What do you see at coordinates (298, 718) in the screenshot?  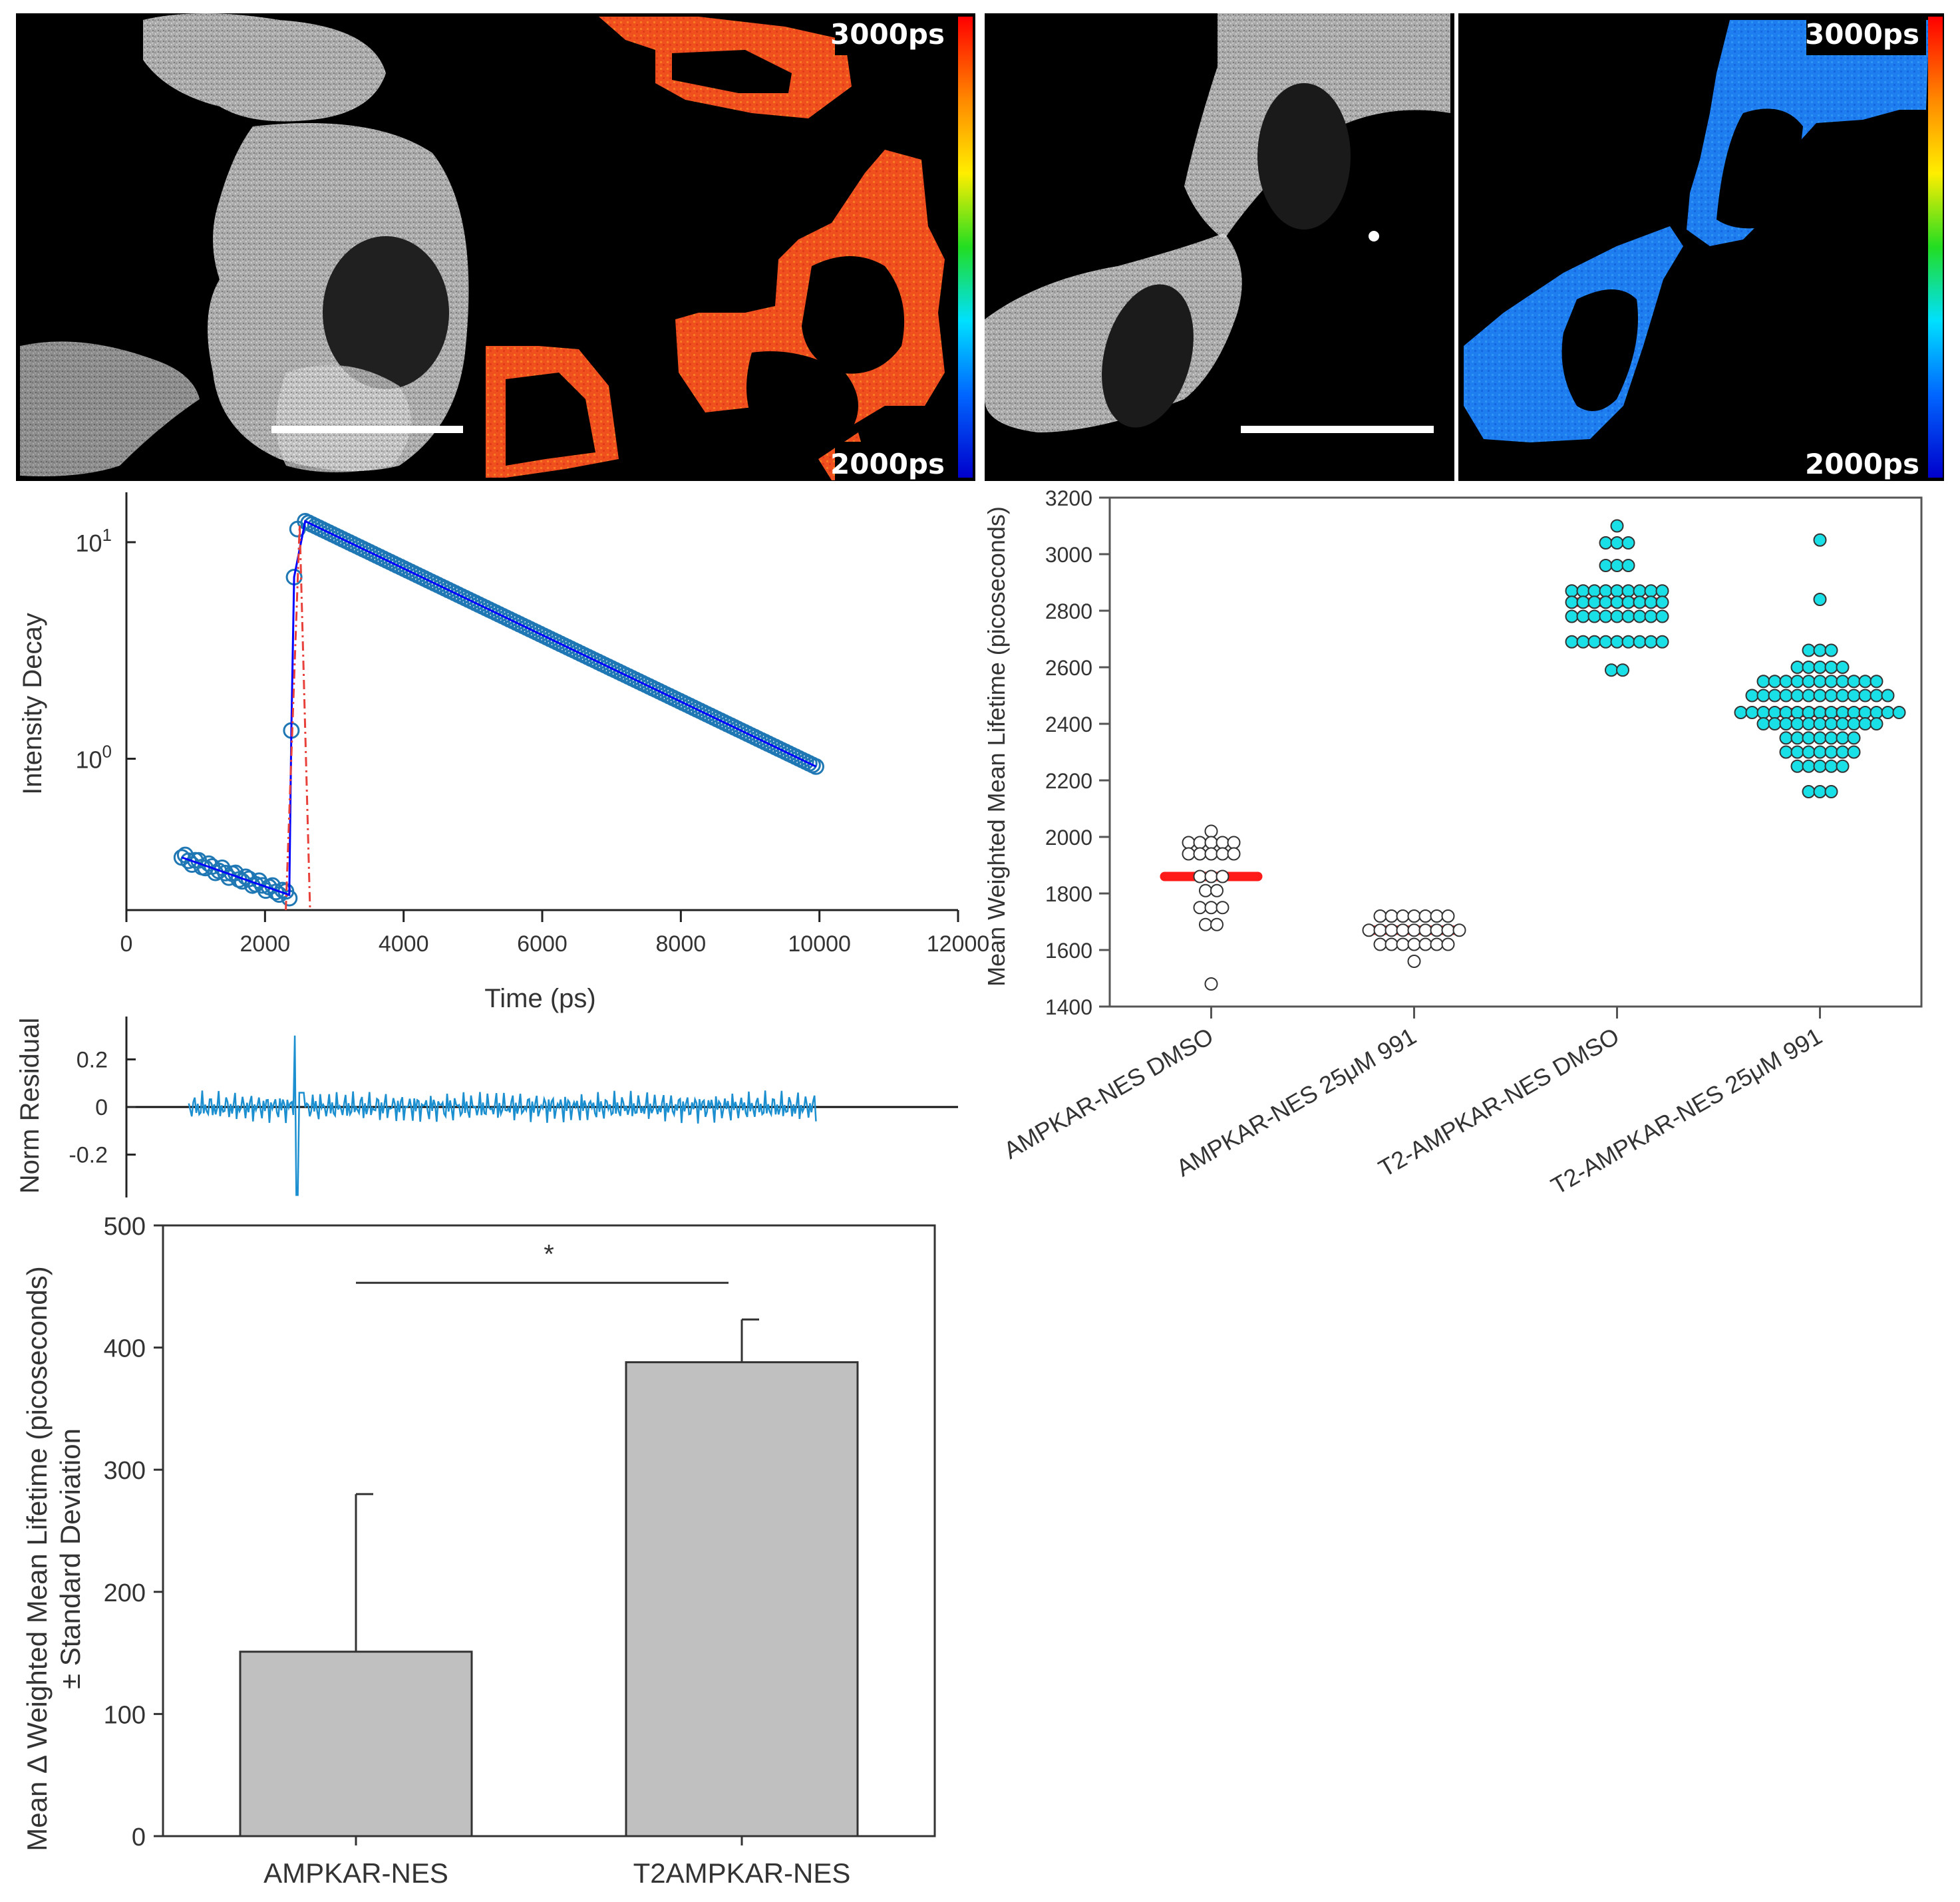 I see `decay-irf-line` at bounding box center [298, 718].